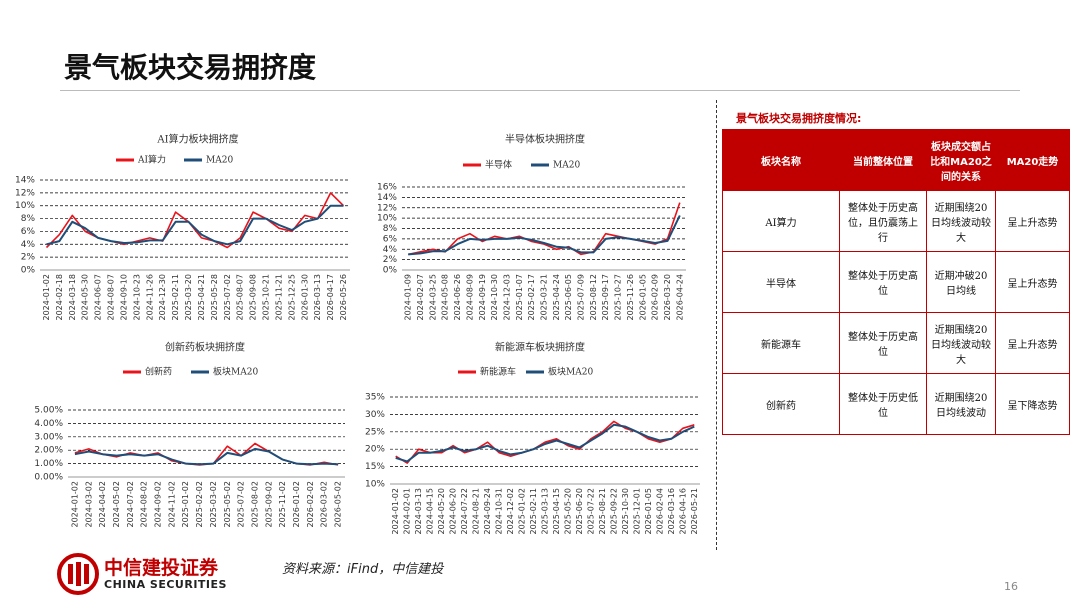 The height and width of the screenshot is (608, 1080). I want to click on x-tick-label: 2024-03-13, so click(418, 511).